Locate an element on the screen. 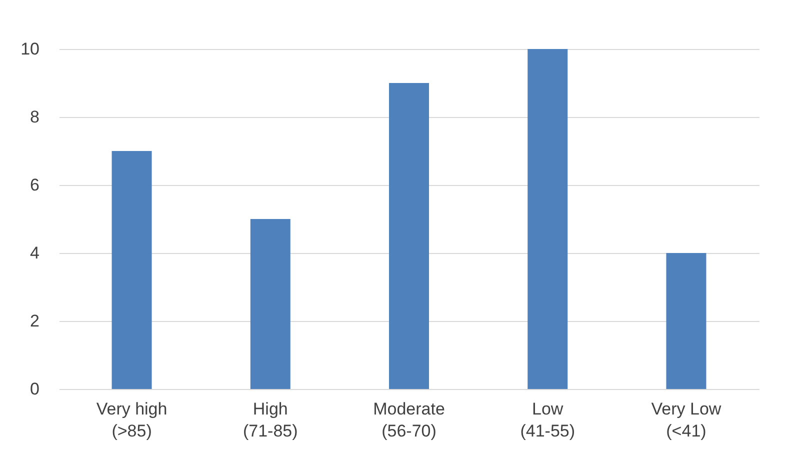 The width and height of the screenshot is (797, 450). y-tick-label: 8 is located at coordinates (35, 117).